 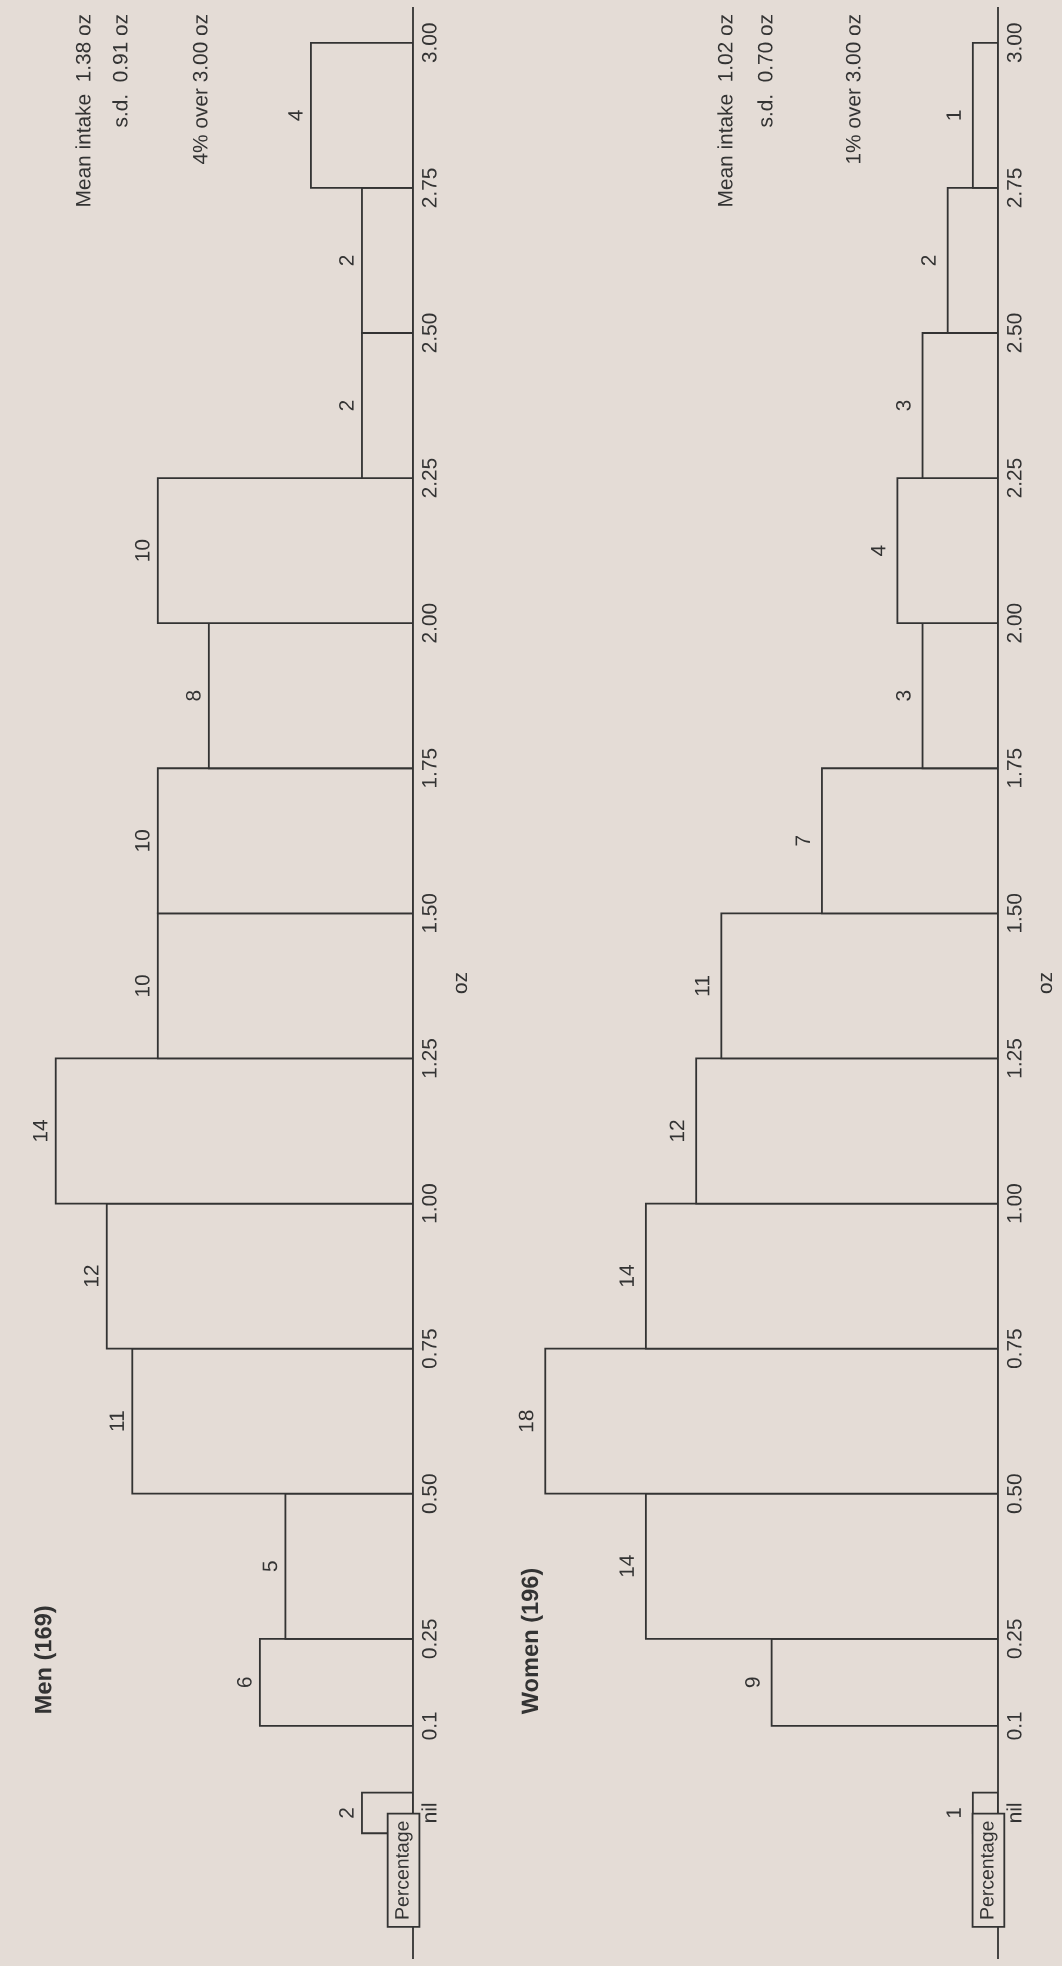 What do you see at coordinates (45, 1659) in the screenshot?
I see `text: Men (169)` at bounding box center [45, 1659].